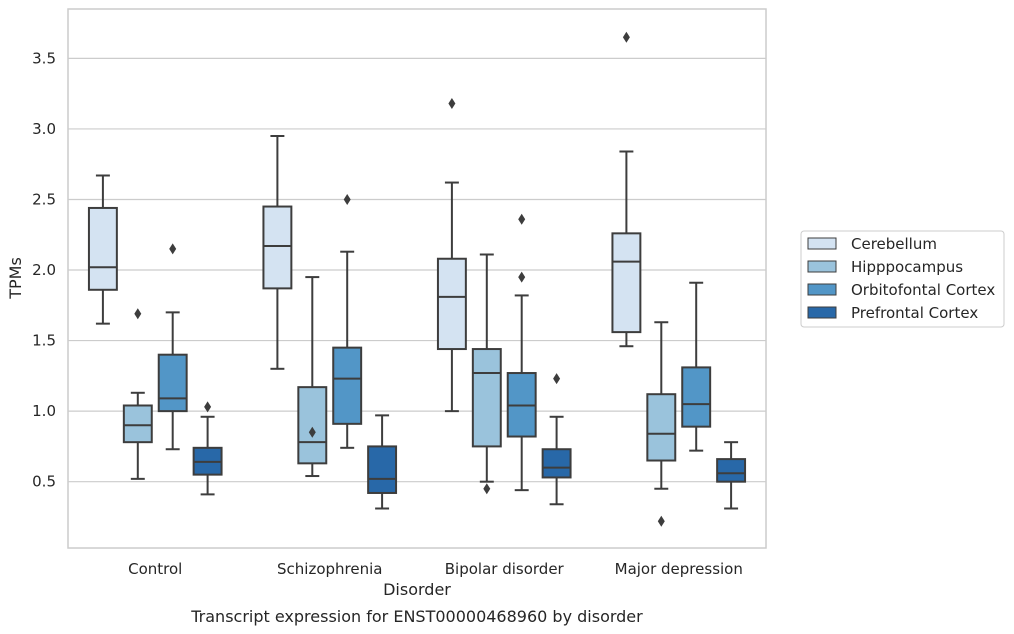 The width and height of the screenshot is (1014, 634). I want to click on box-hipppocampus-schizophrenia, so click(312, 377).